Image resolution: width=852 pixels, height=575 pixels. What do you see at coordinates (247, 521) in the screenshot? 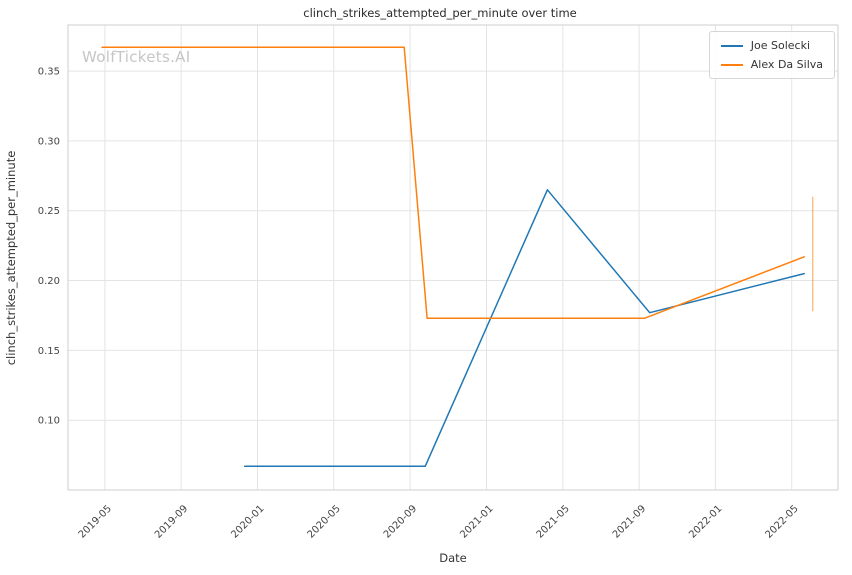
I see `x-tick-label: 2020-01` at bounding box center [247, 521].